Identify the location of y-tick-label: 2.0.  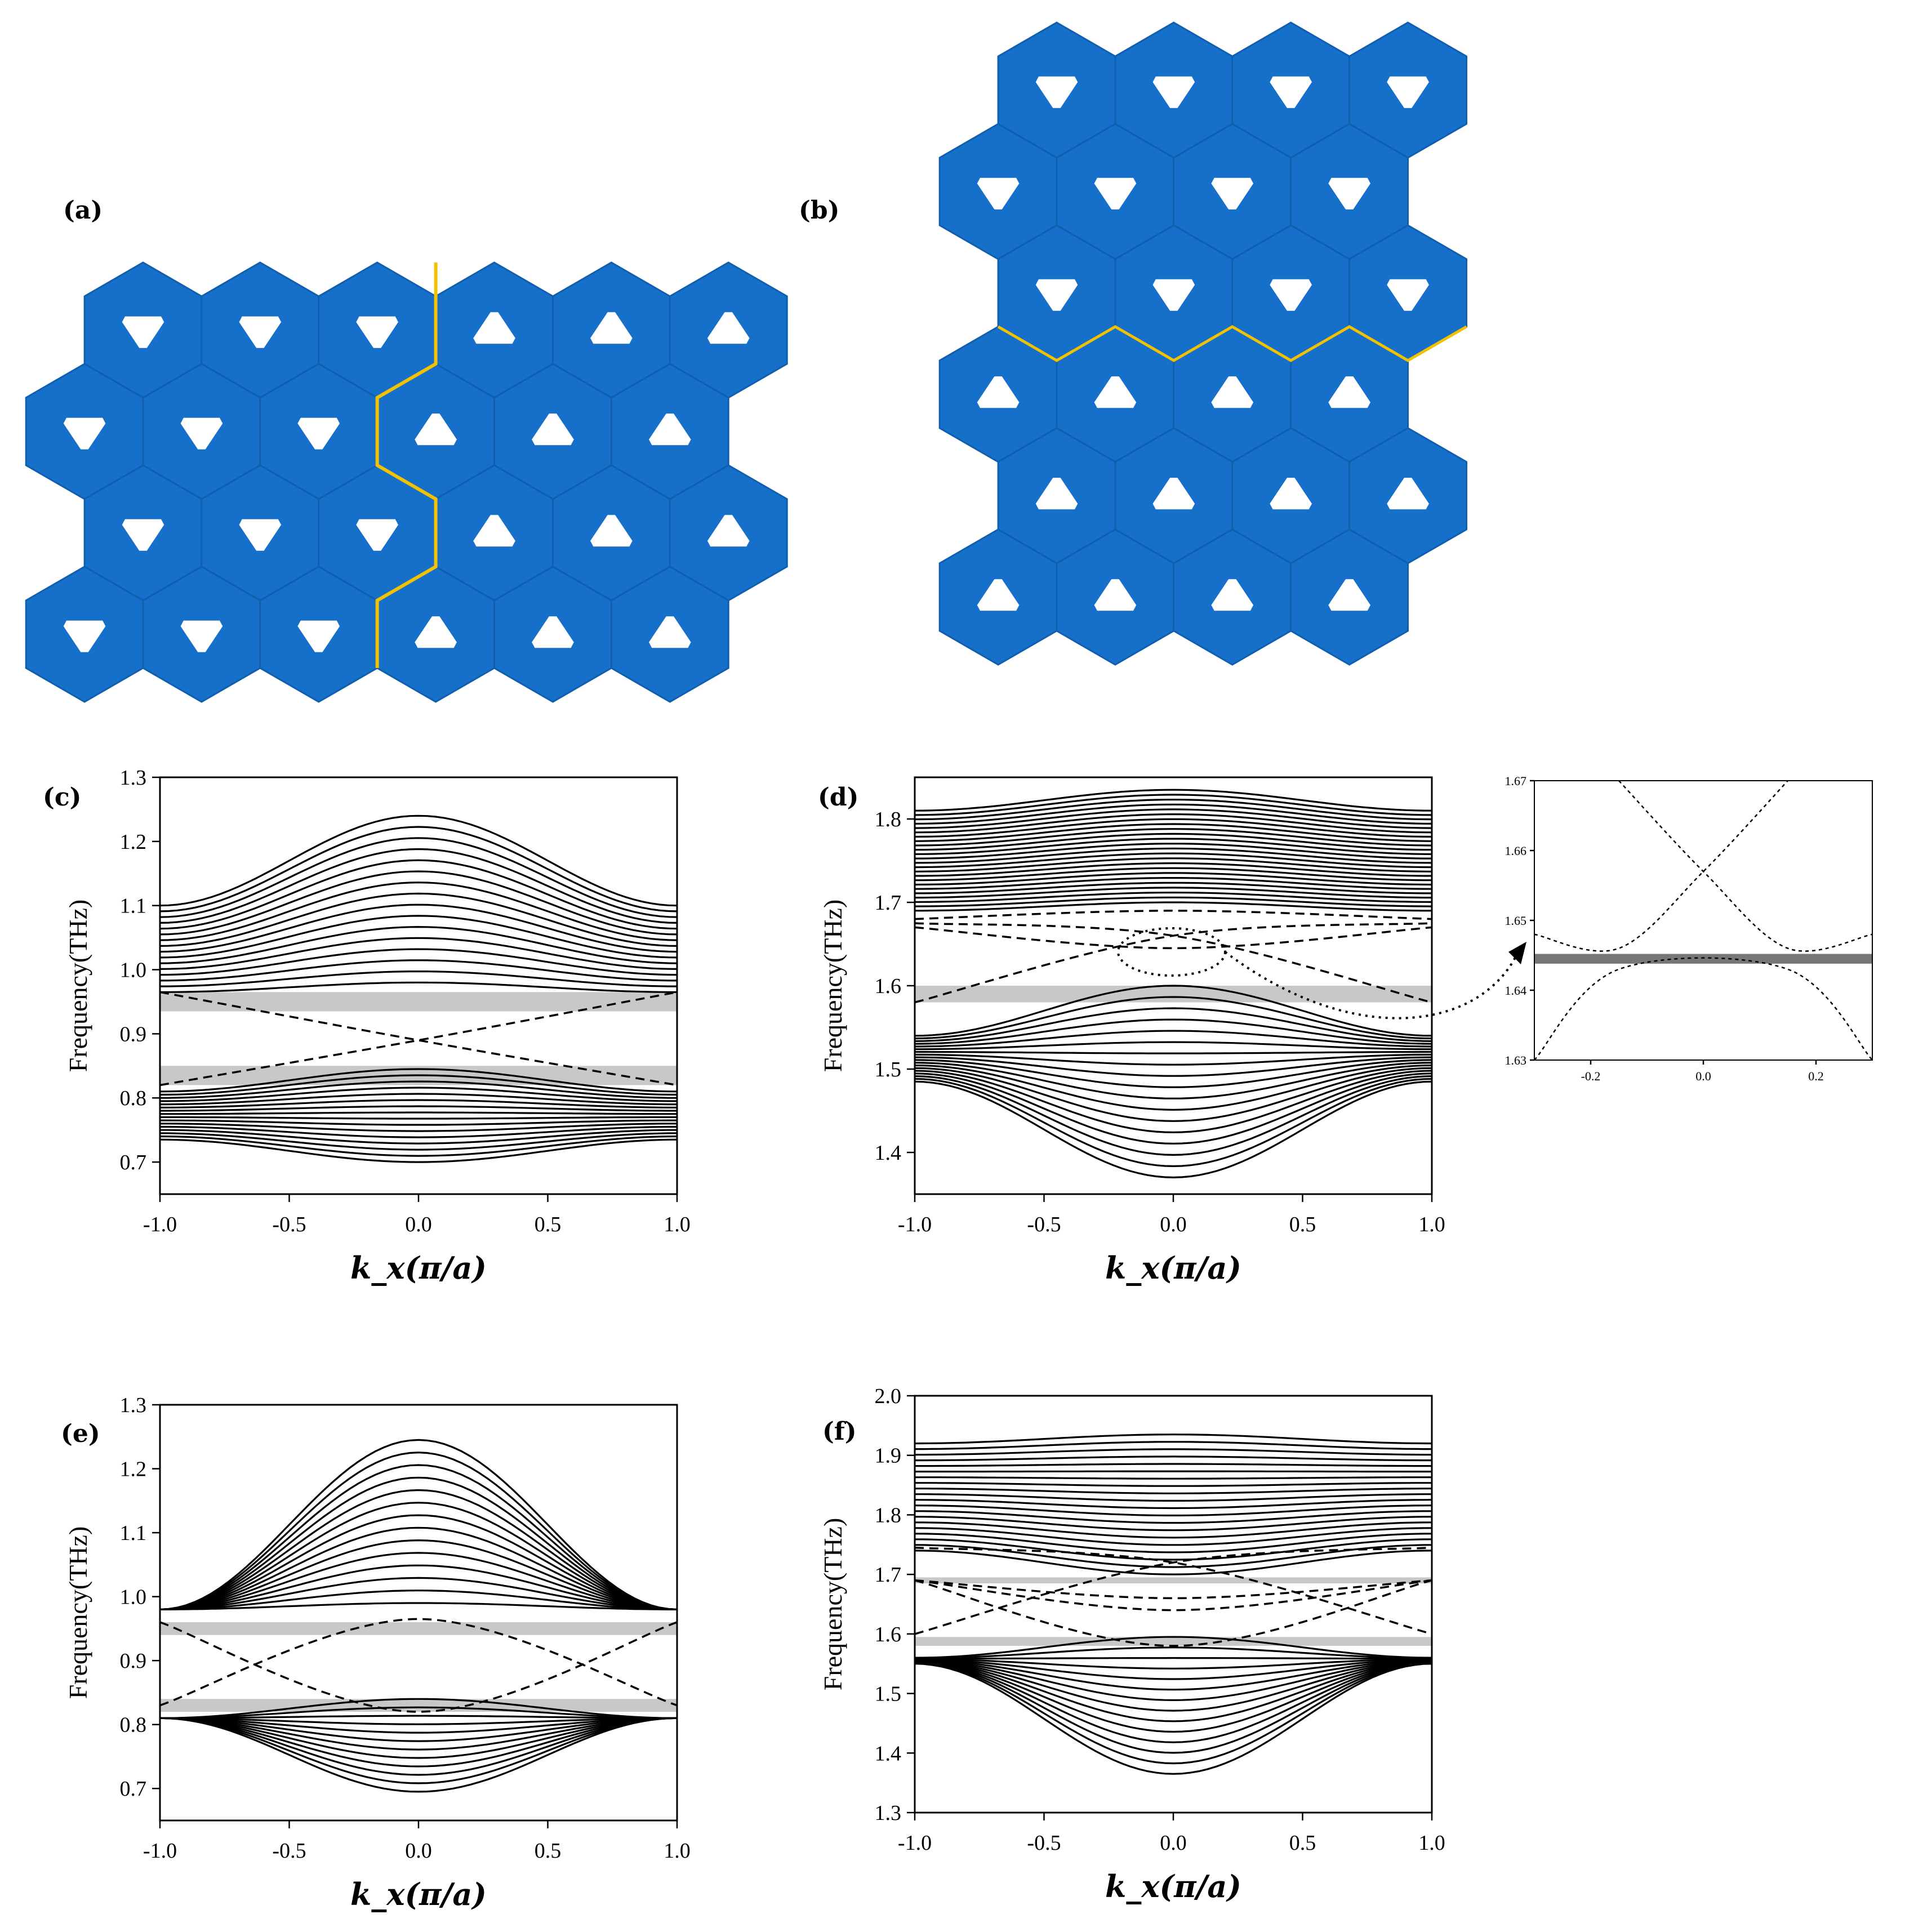
(888, 1396).